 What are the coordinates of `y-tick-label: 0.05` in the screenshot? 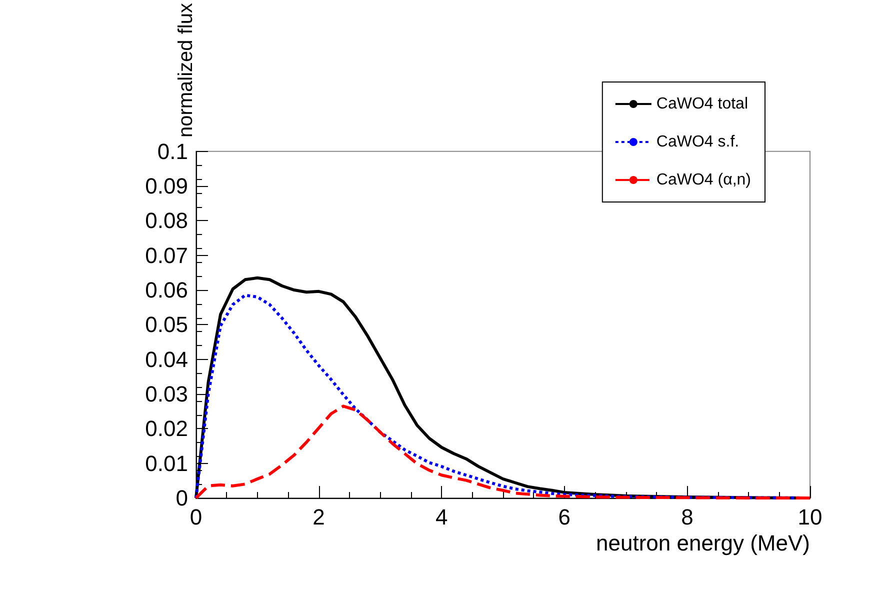 It's located at (166, 325).